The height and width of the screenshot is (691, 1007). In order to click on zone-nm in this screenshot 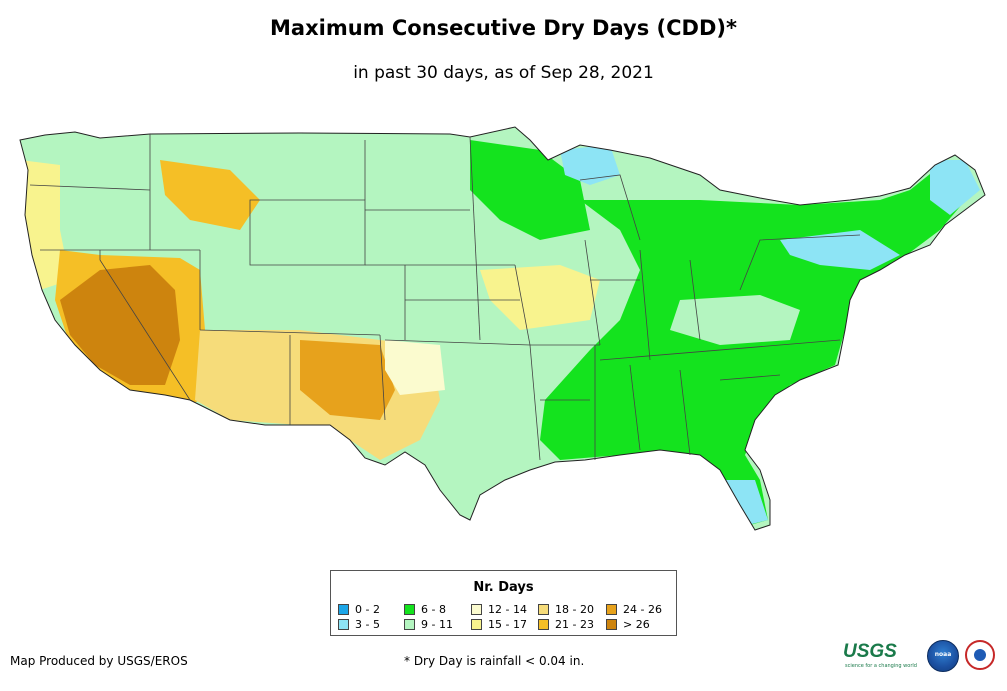, I will do `click(347, 380)`.